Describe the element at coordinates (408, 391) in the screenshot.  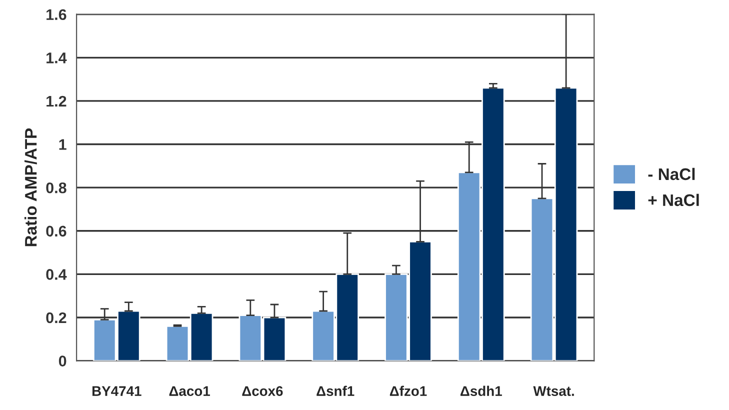
I see `x-tick-label: Δfzo1` at that location.